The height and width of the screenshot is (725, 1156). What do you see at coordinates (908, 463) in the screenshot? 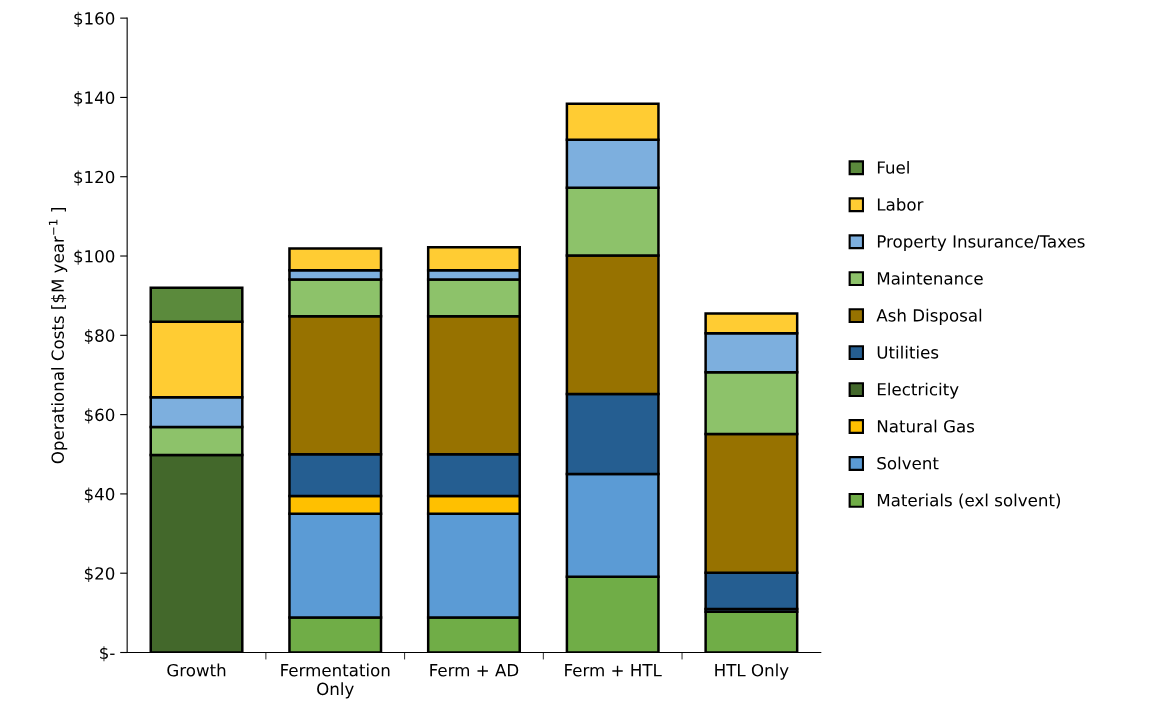
I see `legend-label: Solvent` at bounding box center [908, 463].